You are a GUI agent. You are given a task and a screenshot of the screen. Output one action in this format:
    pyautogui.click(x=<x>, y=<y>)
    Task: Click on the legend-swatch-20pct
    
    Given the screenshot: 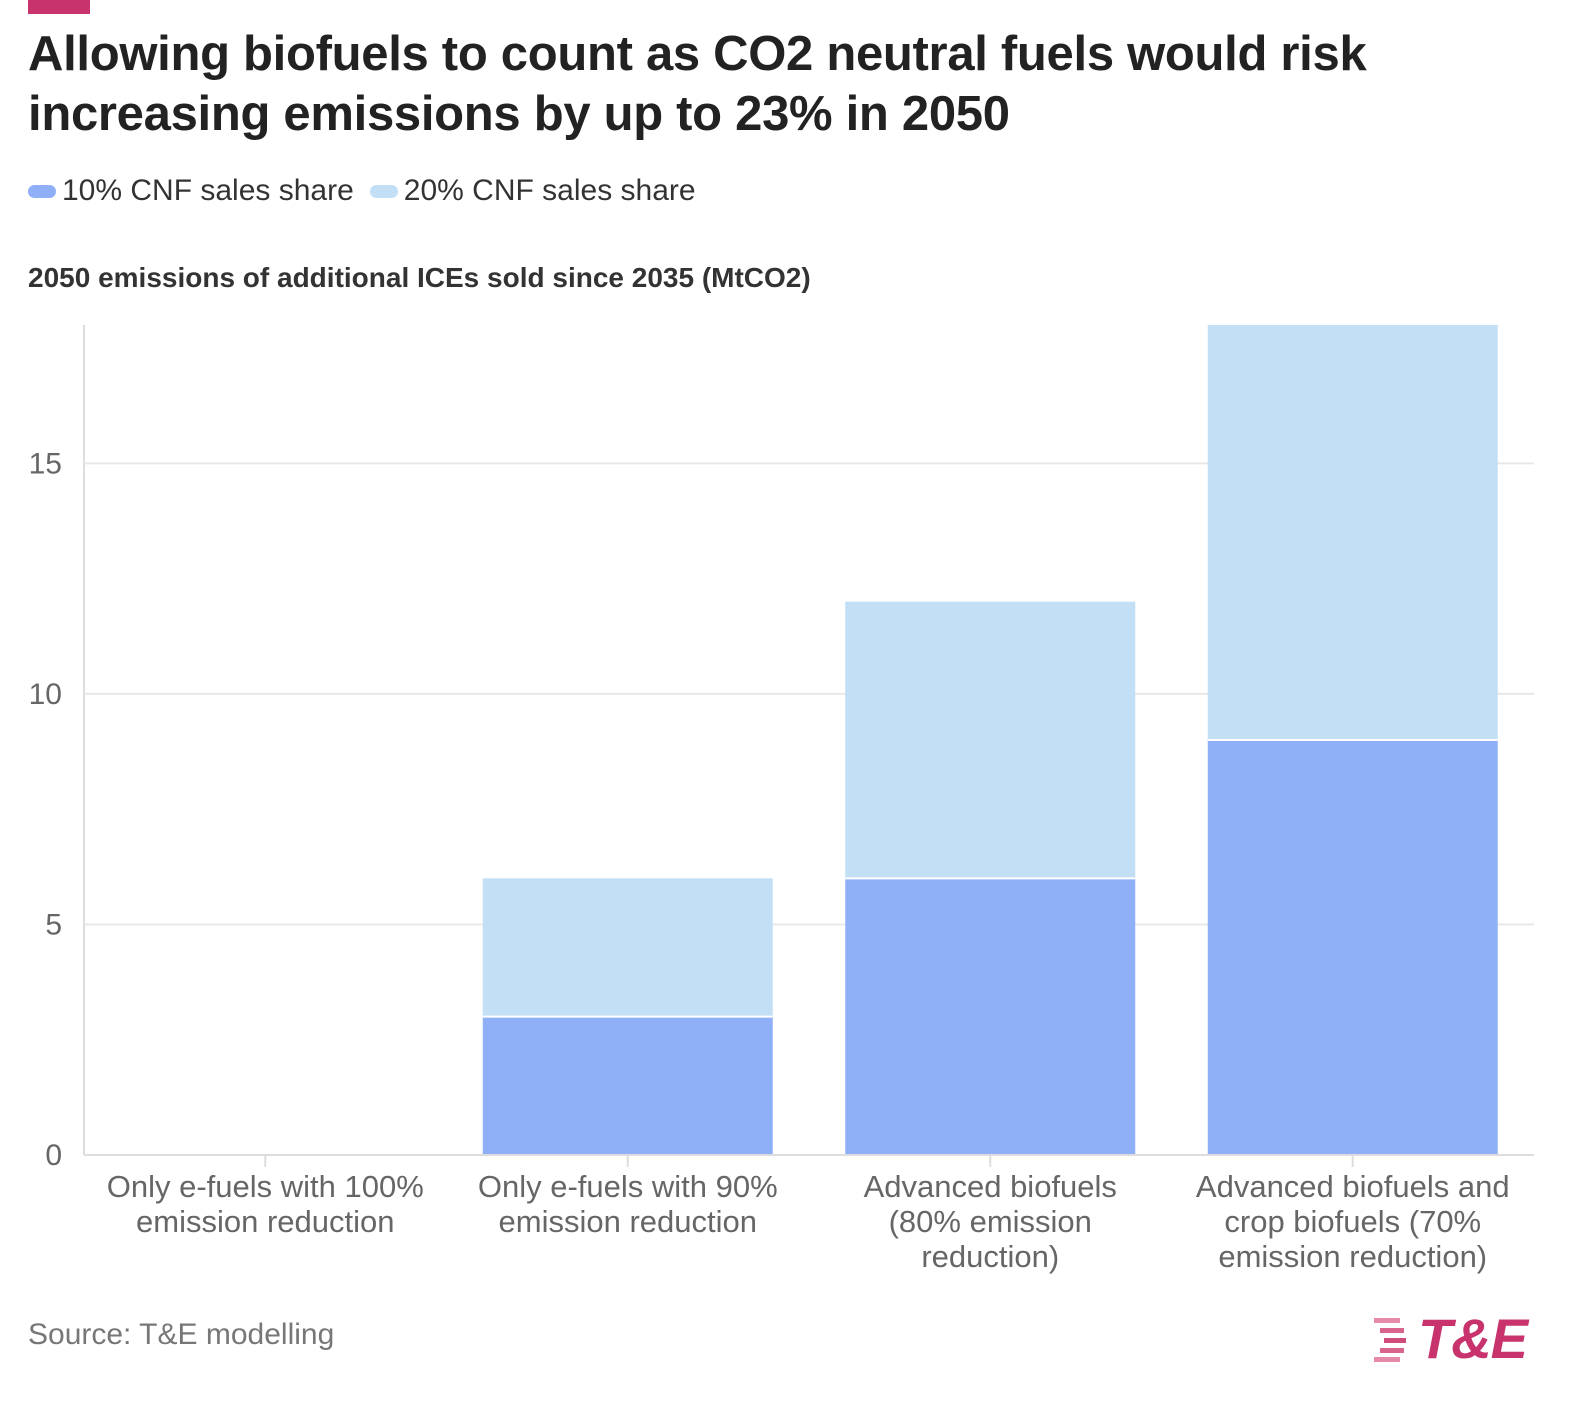 What is the action you would take?
    pyautogui.click(x=383, y=191)
    